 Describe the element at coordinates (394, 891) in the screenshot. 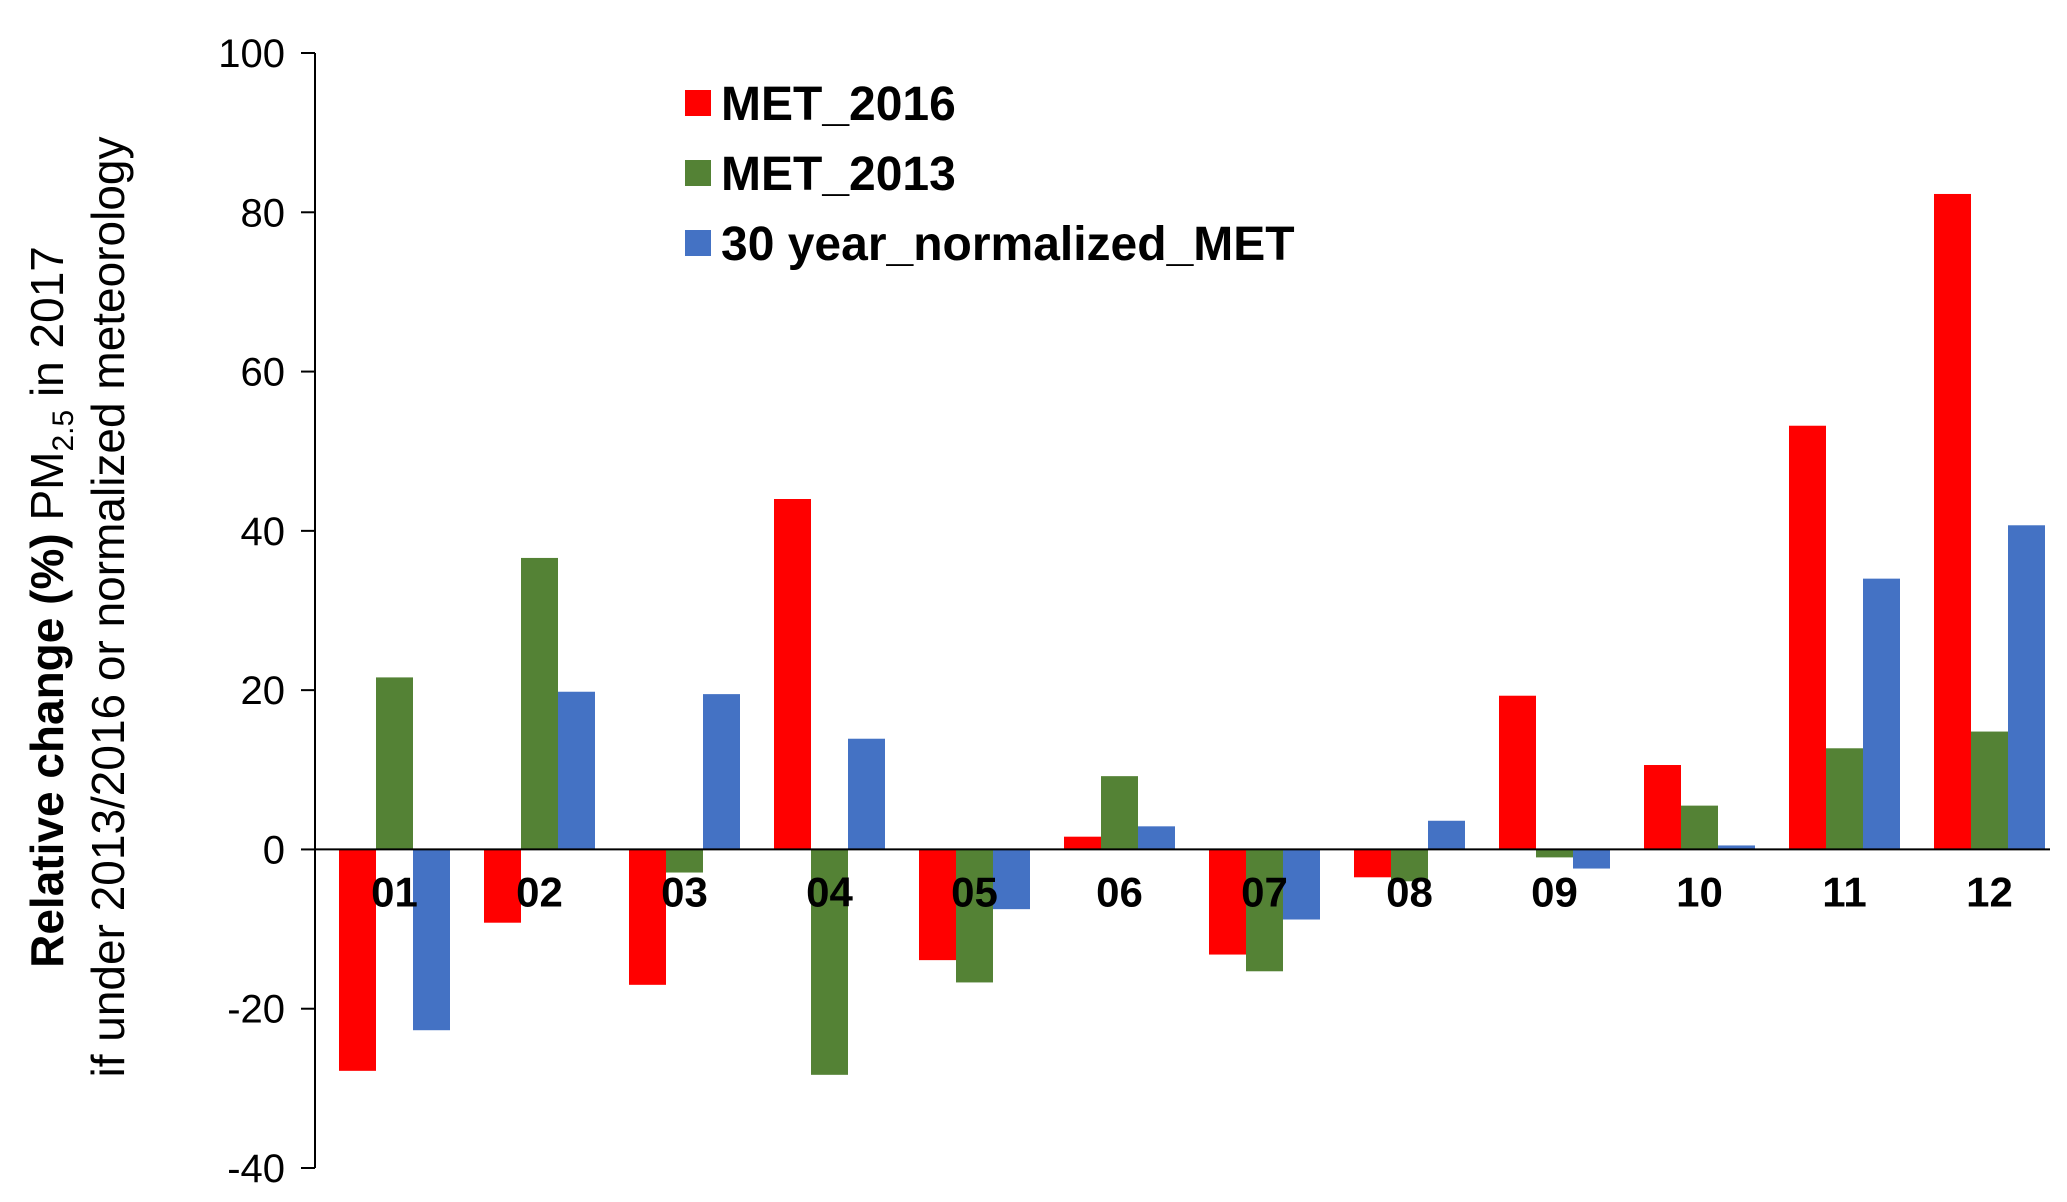

I see `x-category-label: 01` at that location.